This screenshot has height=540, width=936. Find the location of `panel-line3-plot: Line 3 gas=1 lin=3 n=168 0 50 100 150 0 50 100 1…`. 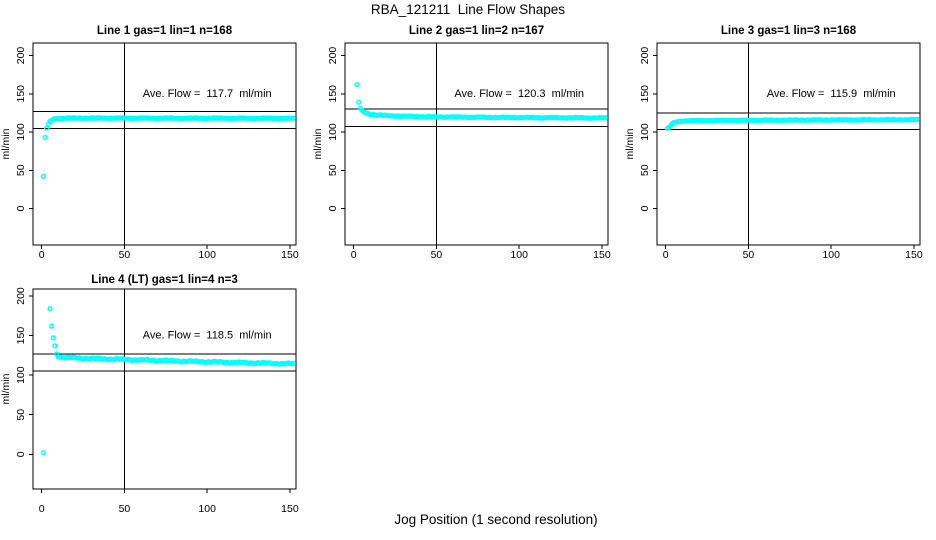

panel-line3-plot: Line 3 gas=1 lin=3 n=168 0 50 100 150 0 50 100 1… is located at coordinates (773, 143).